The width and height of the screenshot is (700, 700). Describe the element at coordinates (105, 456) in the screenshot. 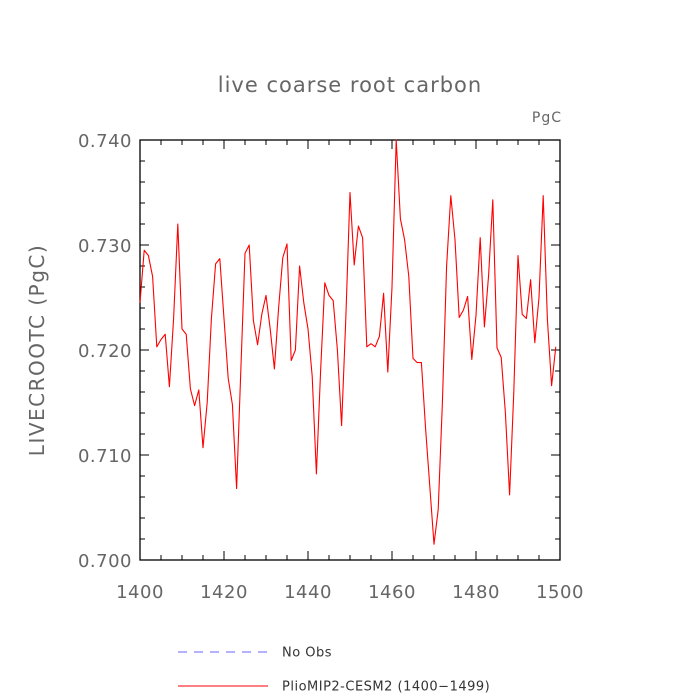

I see `y-tick-label: 0.710` at that location.